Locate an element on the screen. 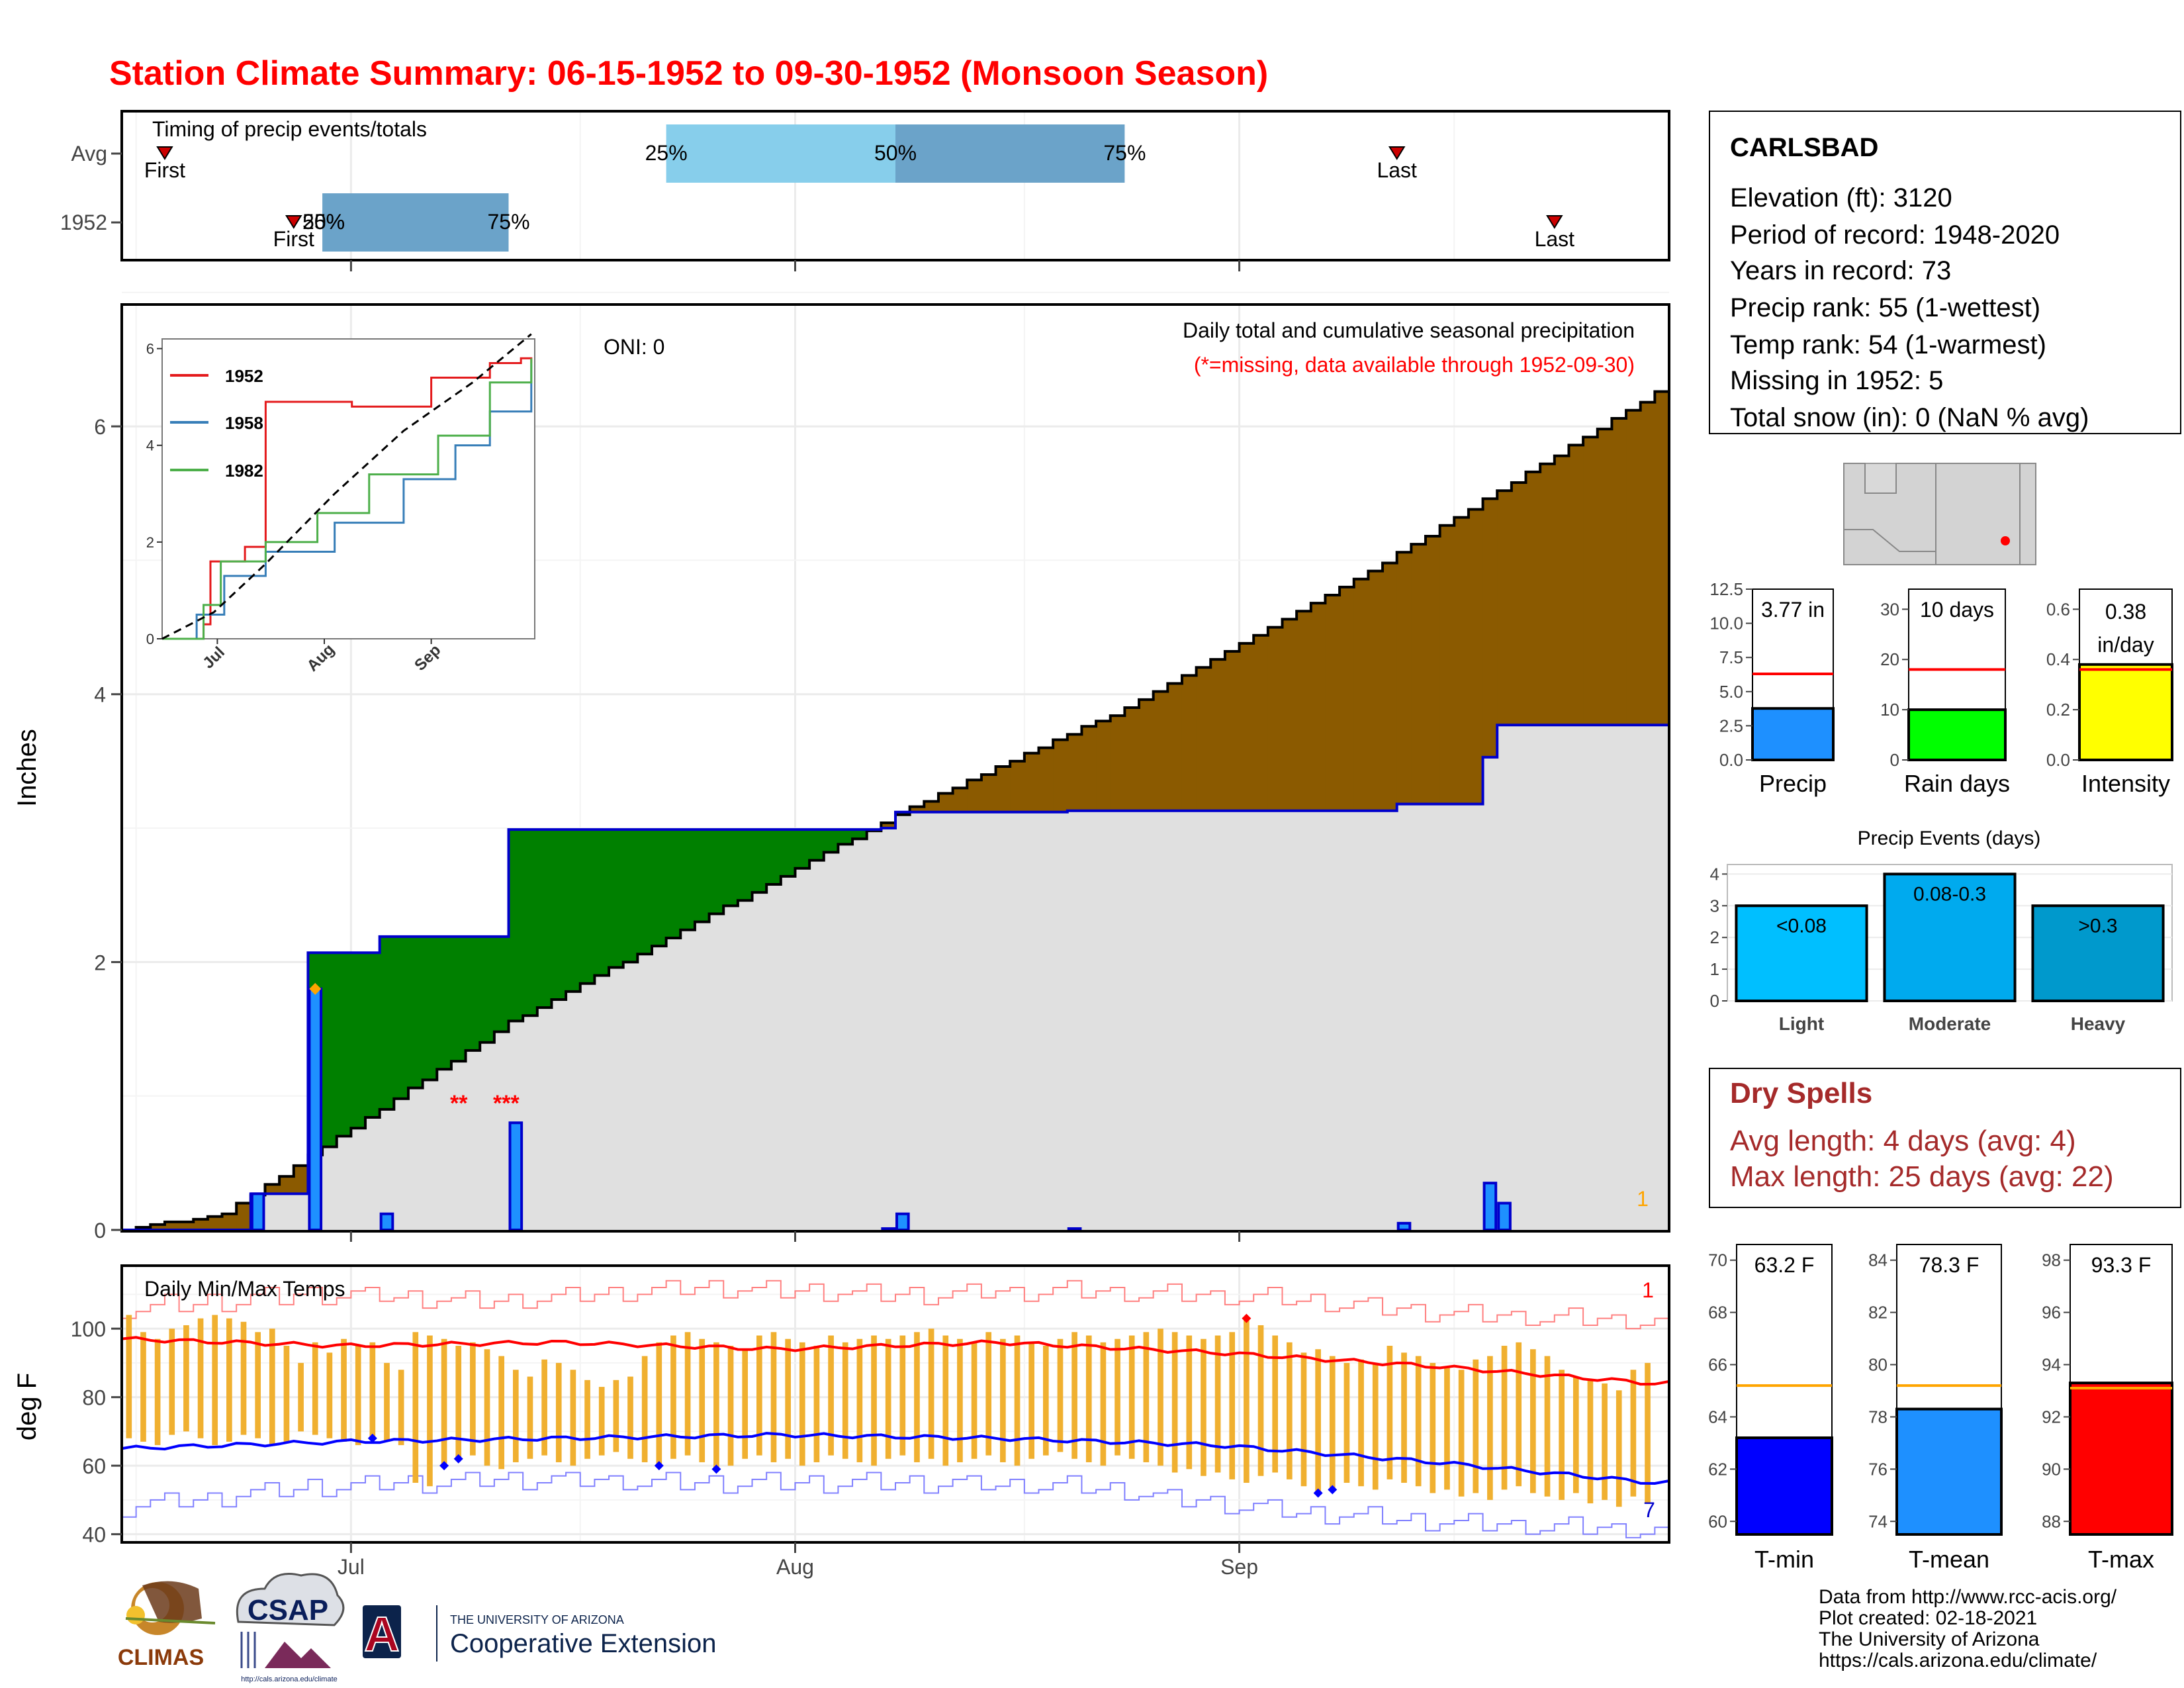 The width and height of the screenshot is (2184, 1688). mini-value-label: 3.77 in is located at coordinates (1793, 610).